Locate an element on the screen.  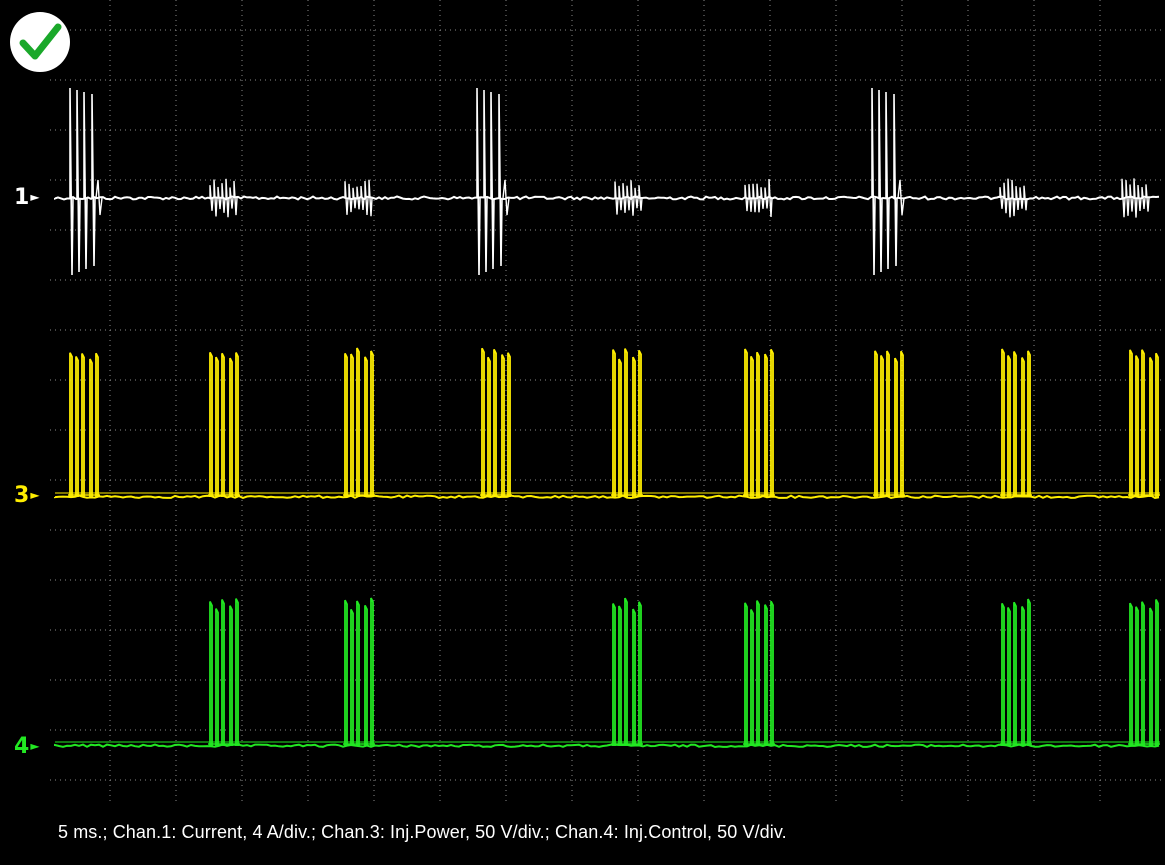
channel-3-label: 3 is located at coordinates (22, 495).